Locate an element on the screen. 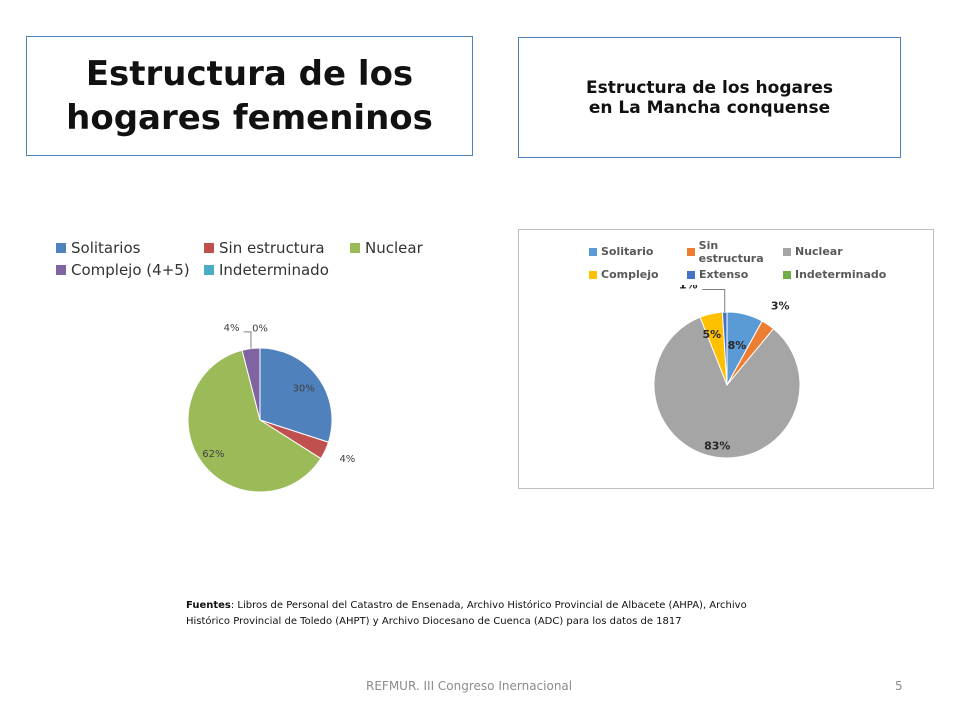 The width and height of the screenshot is (960, 720). legend-label: Extenso is located at coordinates (724, 274).